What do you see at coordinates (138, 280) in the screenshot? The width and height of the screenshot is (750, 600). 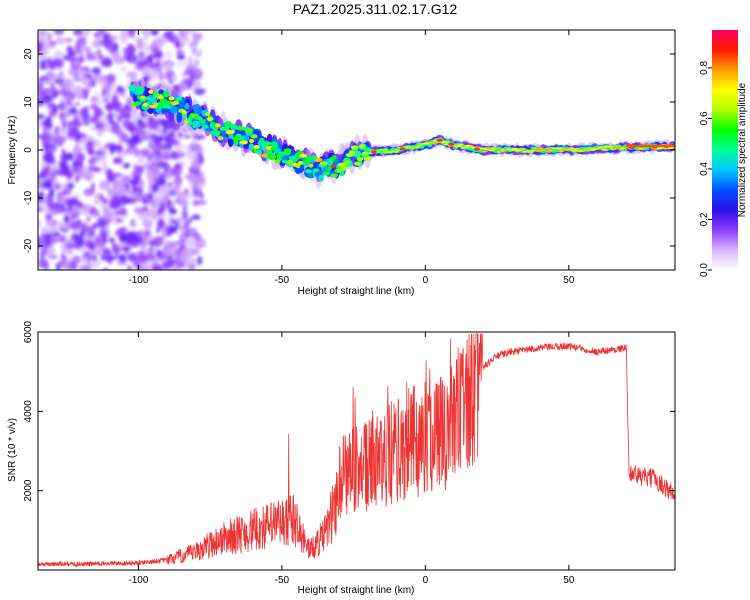 I see `spectrogram-x-tick-label: -100` at bounding box center [138, 280].